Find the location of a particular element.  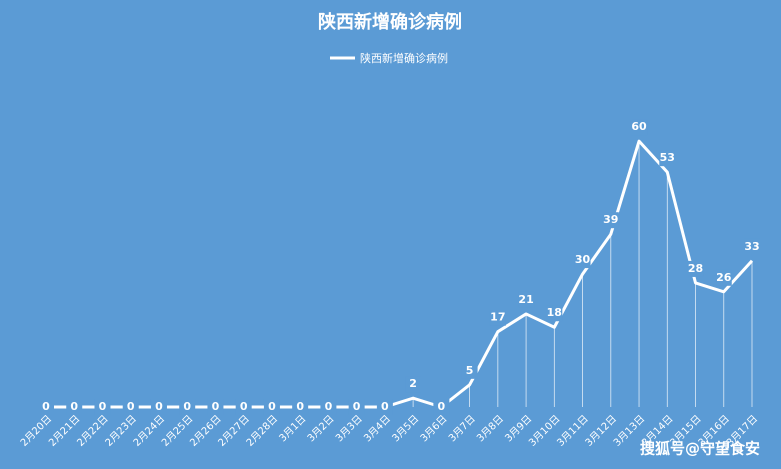

watermark: 搜狐号@守望食安 is located at coordinates (700, 449).